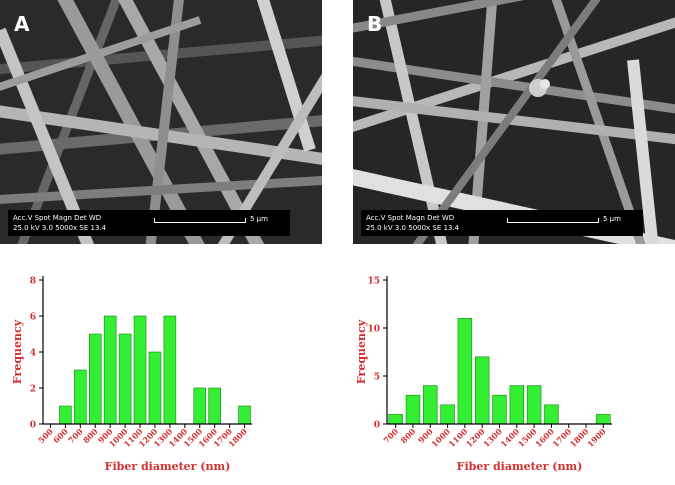 The width and height of the screenshot is (675, 485). I want to click on y-tick-label: 6, so click(33, 318).